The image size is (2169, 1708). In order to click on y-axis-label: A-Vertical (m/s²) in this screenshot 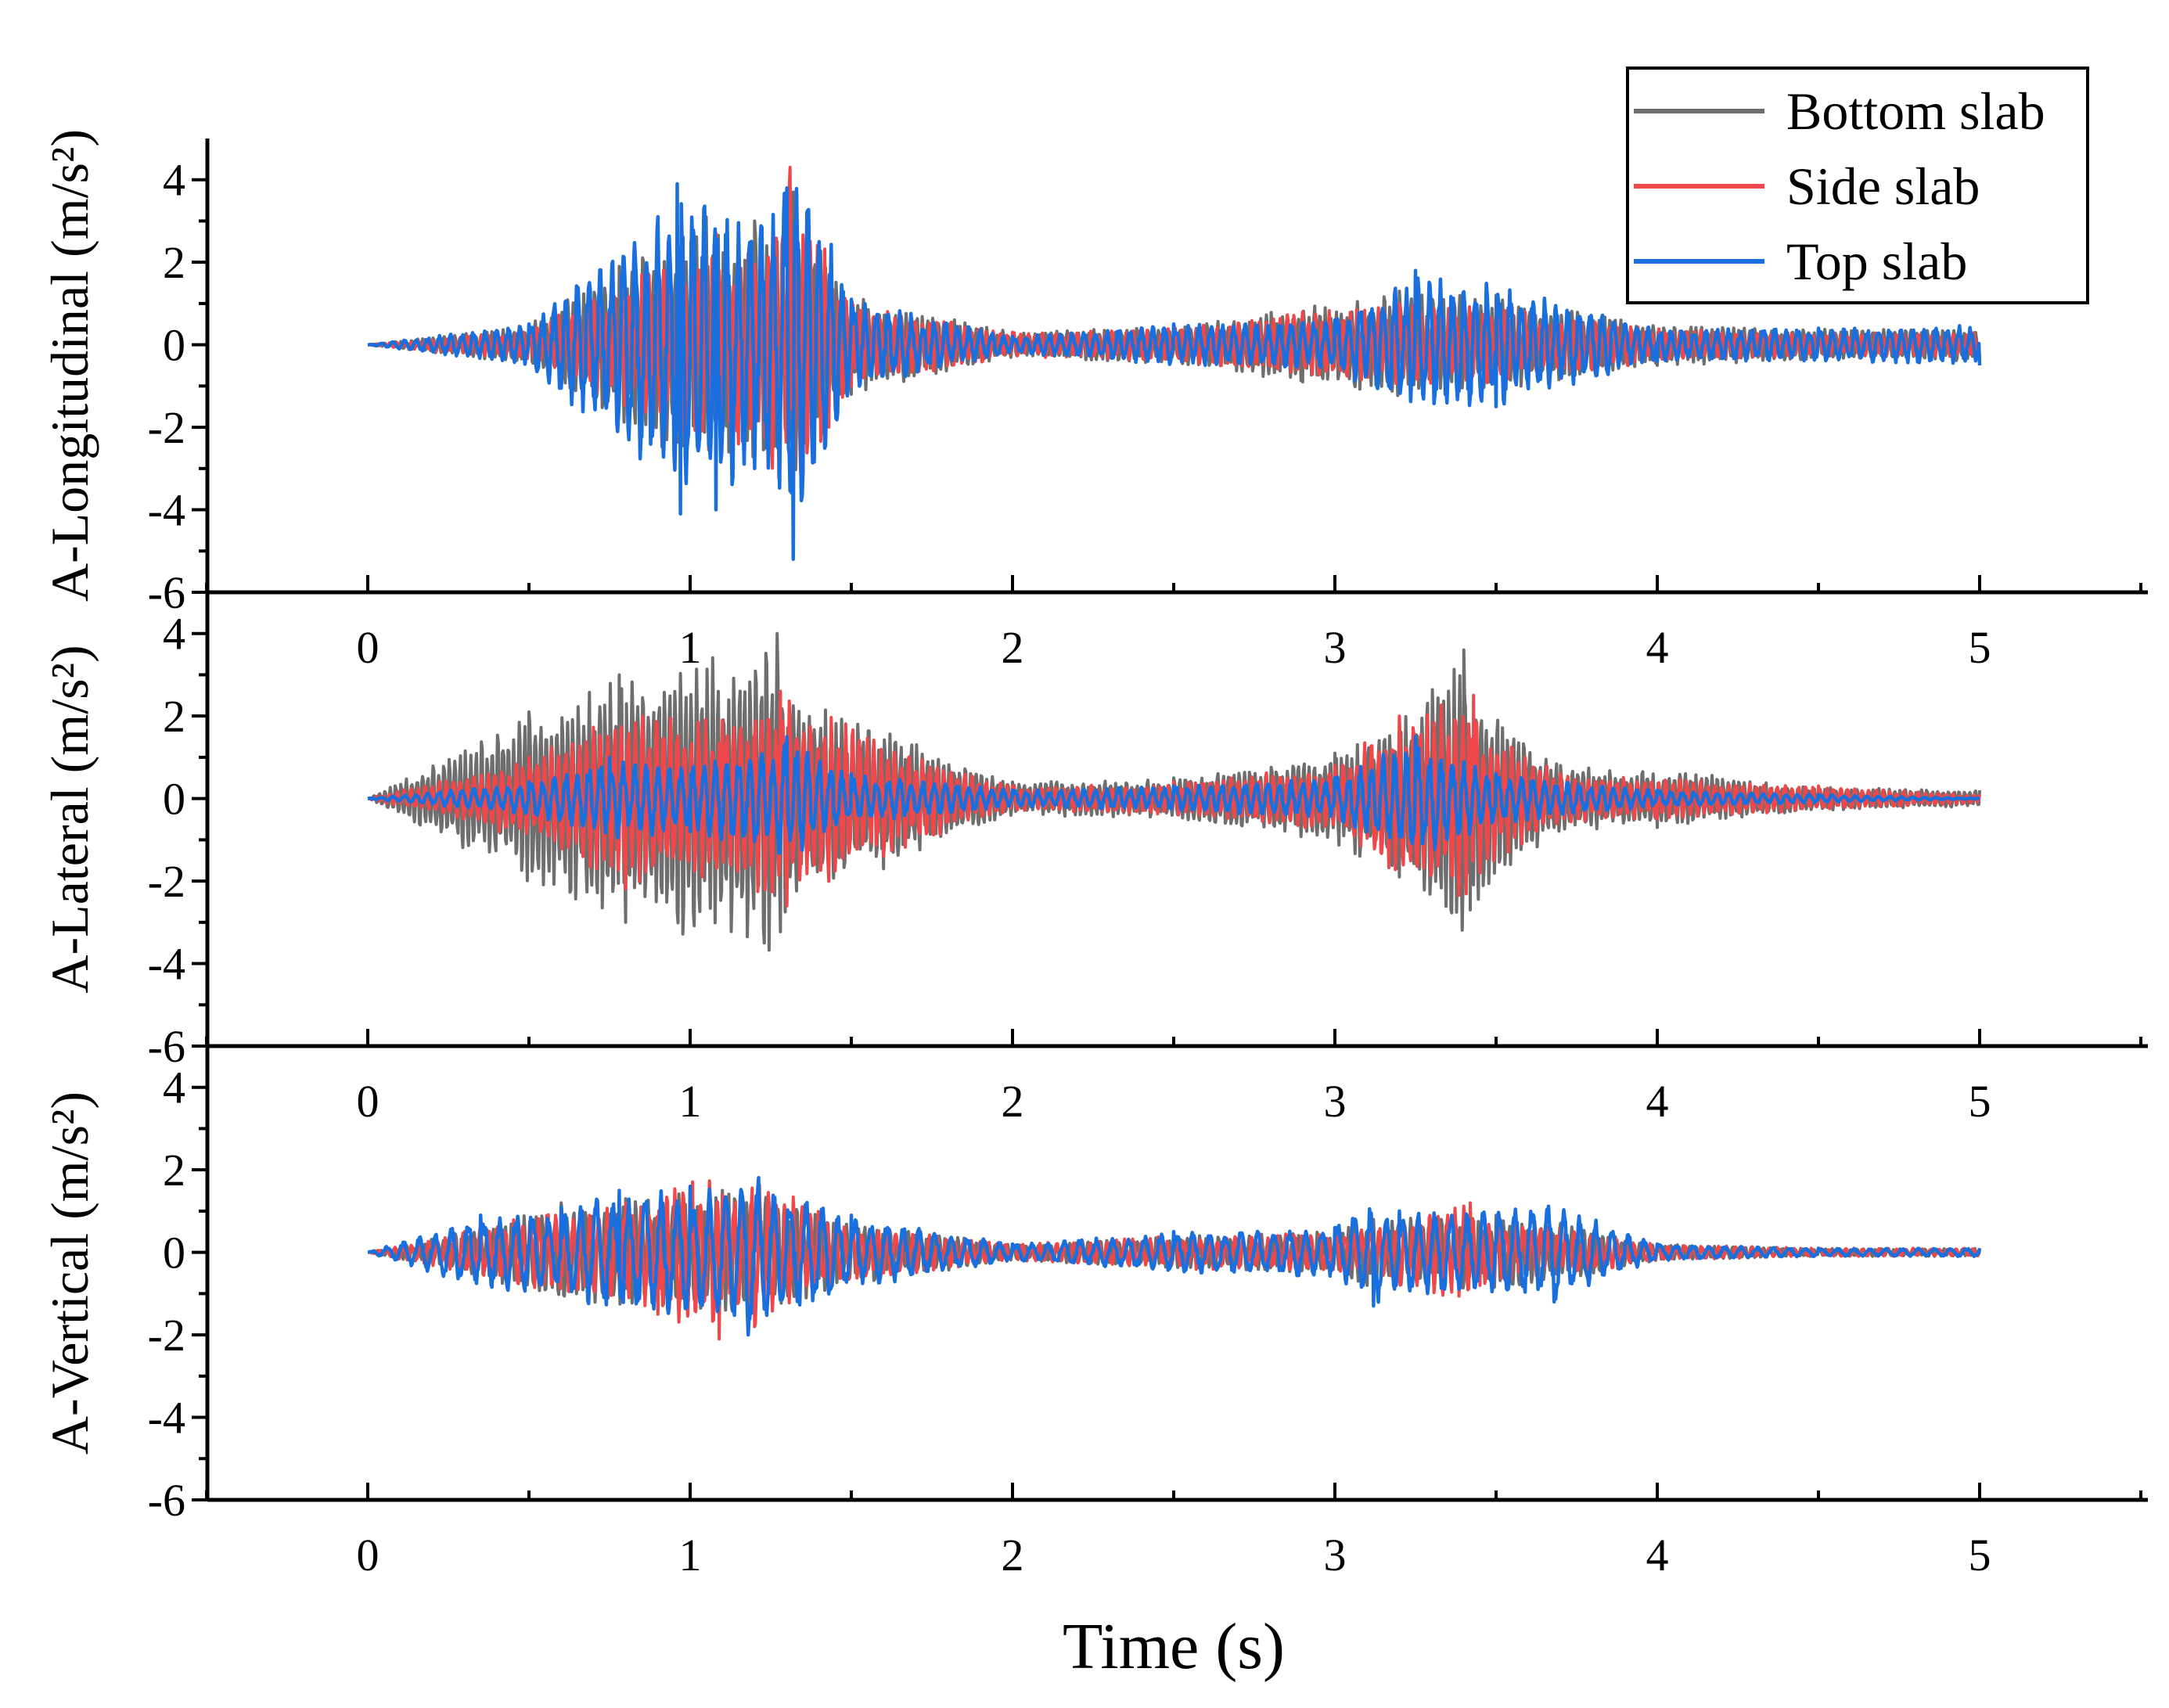, I will do `click(69, 1272)`.